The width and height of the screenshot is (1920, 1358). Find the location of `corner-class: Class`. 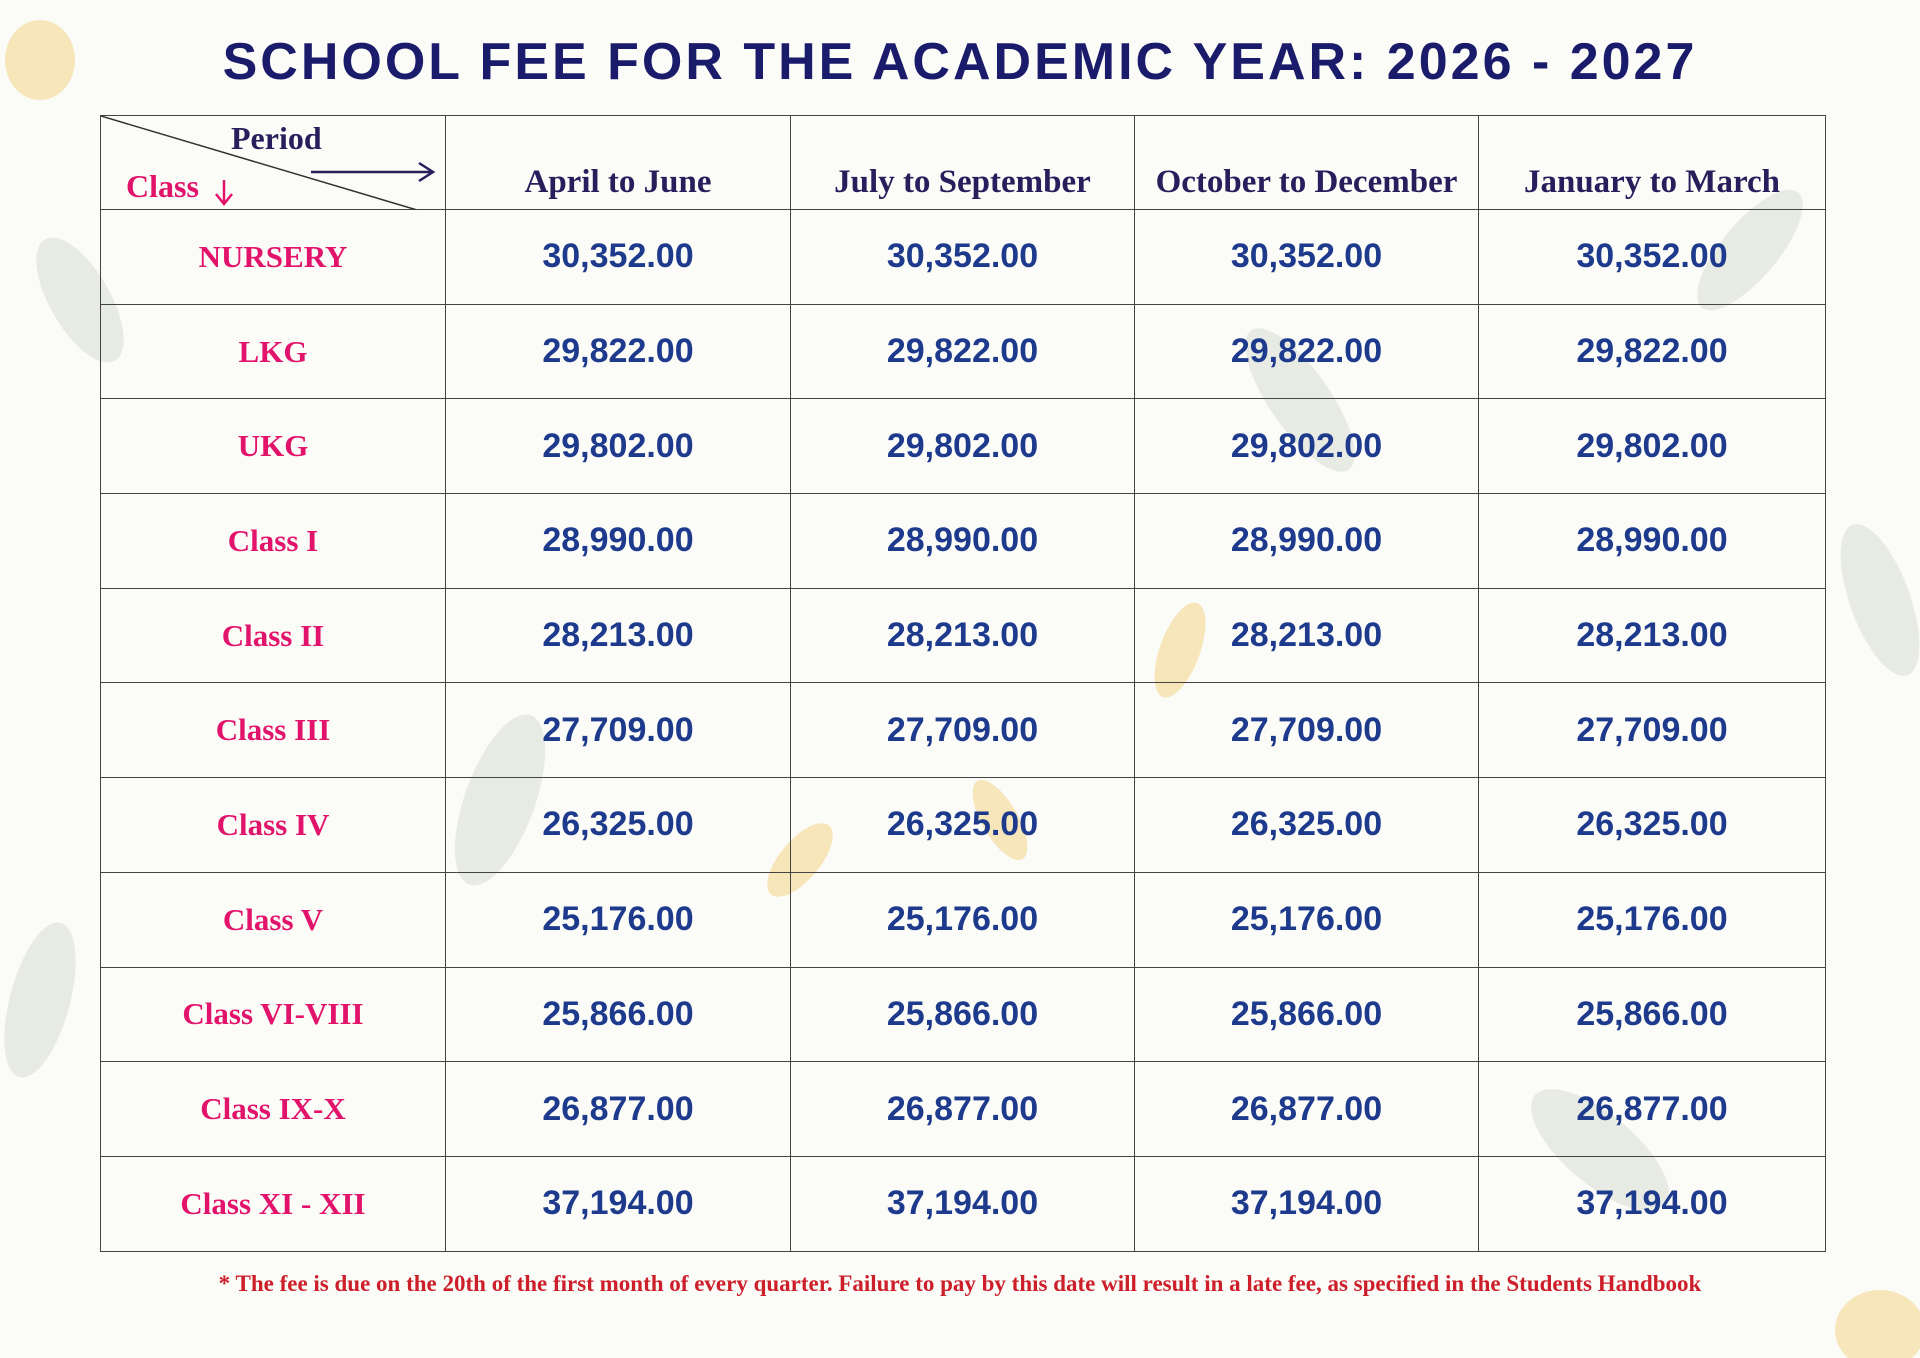

corner-class: Class is located at coordinates (162, 186).